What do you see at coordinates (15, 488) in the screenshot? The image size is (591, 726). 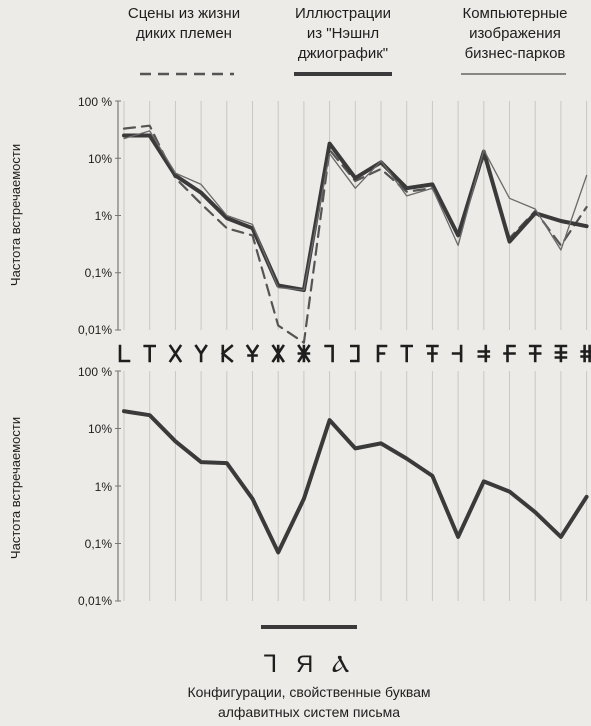 I see `bottom-ylabel: Частота встречаемости` at bounding box center [15, 488].